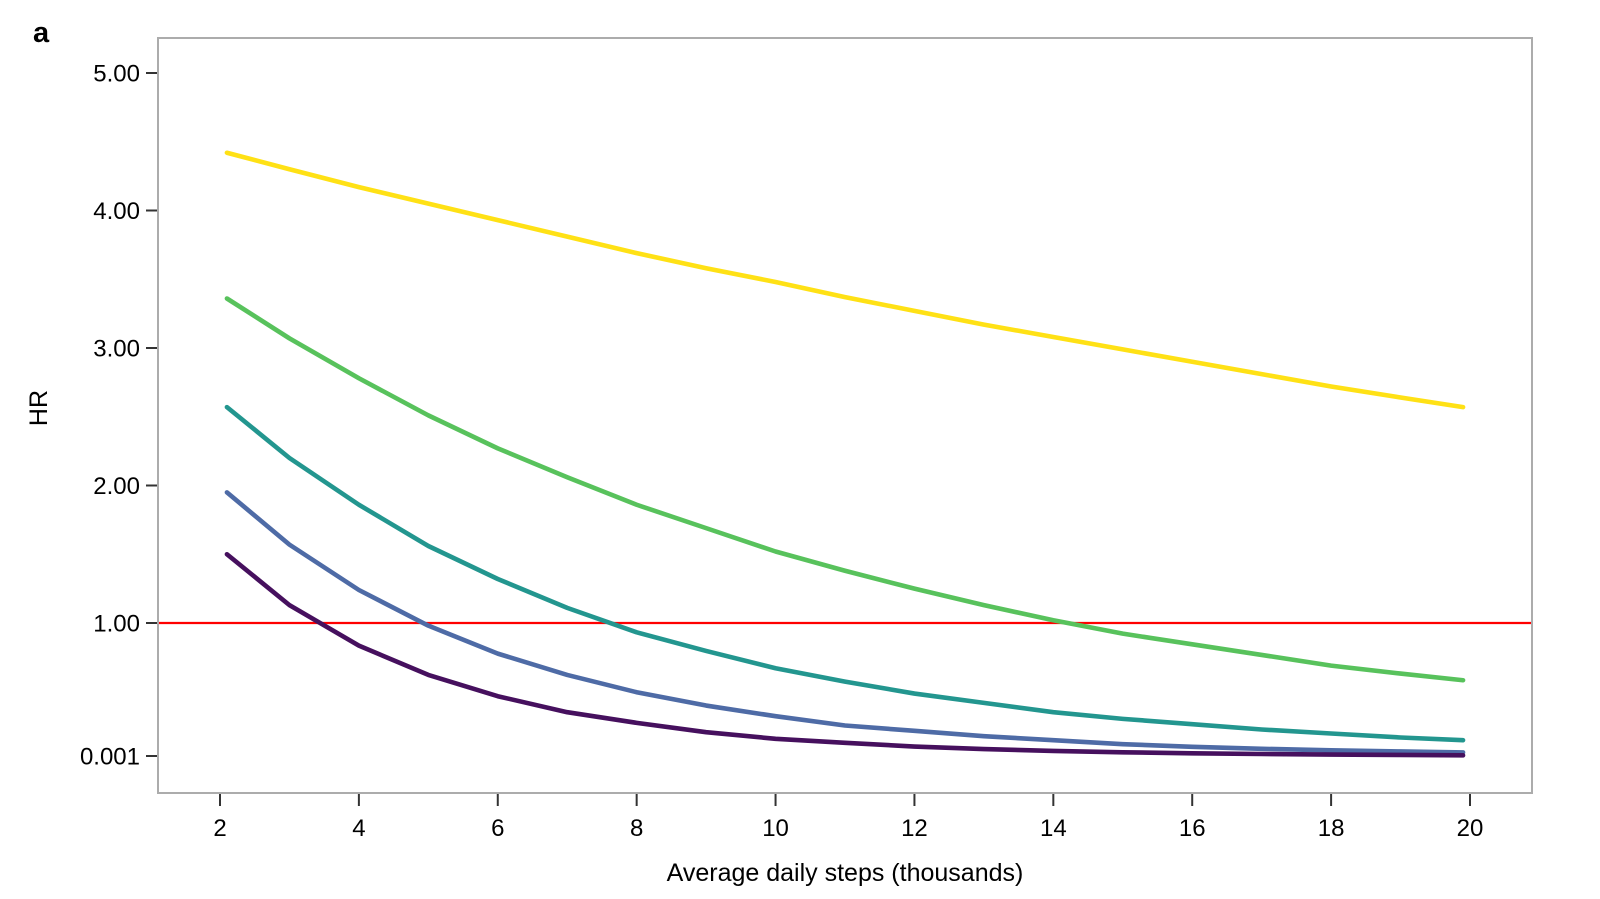  What do you see at coordinates (41, 33) in the screenshot?
I see `panel-label: a` at bounding box center [41, 33].